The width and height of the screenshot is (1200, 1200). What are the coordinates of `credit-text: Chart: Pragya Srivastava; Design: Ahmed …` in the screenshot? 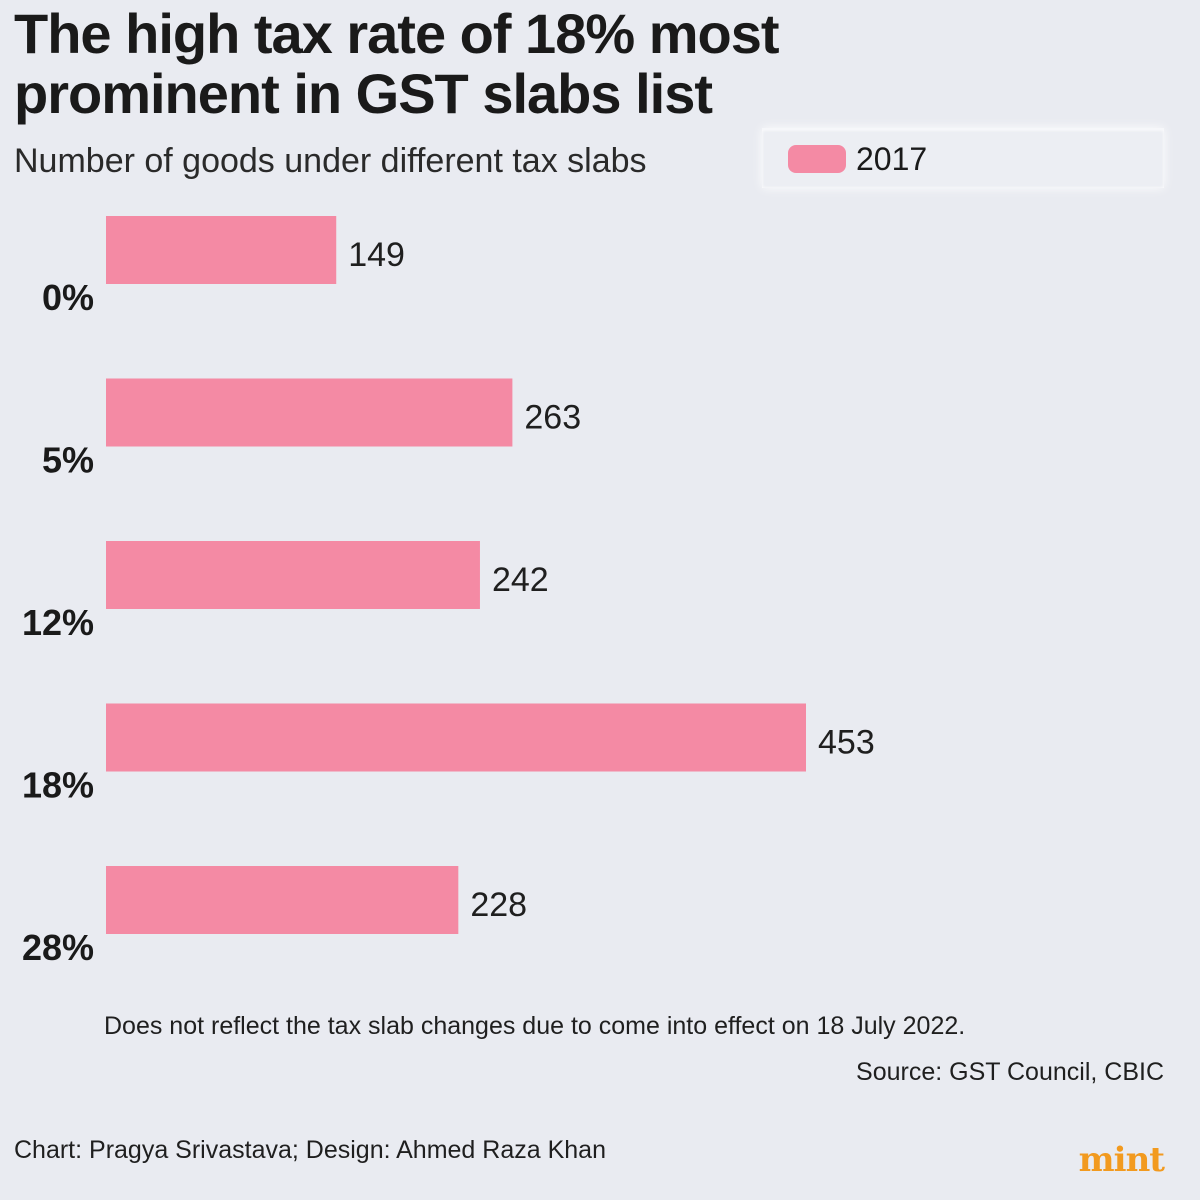 It's located at (310, 1150).